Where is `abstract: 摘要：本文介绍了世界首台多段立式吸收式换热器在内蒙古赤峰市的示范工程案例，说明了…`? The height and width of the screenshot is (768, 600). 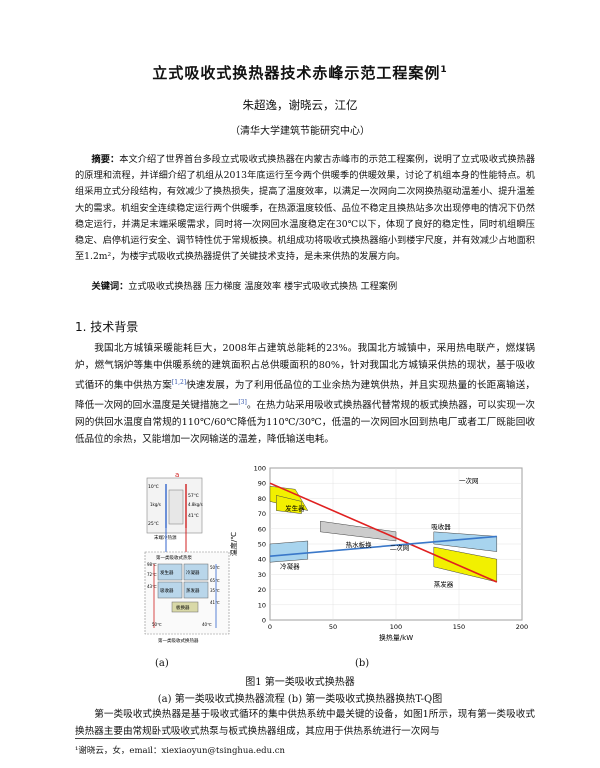 abstract: 摘要：本文介绍了世界首台多段立式吸收式换热器在内蒙古赤峰市的示范工程案例，说明了… is located at coordinates (305, 208).